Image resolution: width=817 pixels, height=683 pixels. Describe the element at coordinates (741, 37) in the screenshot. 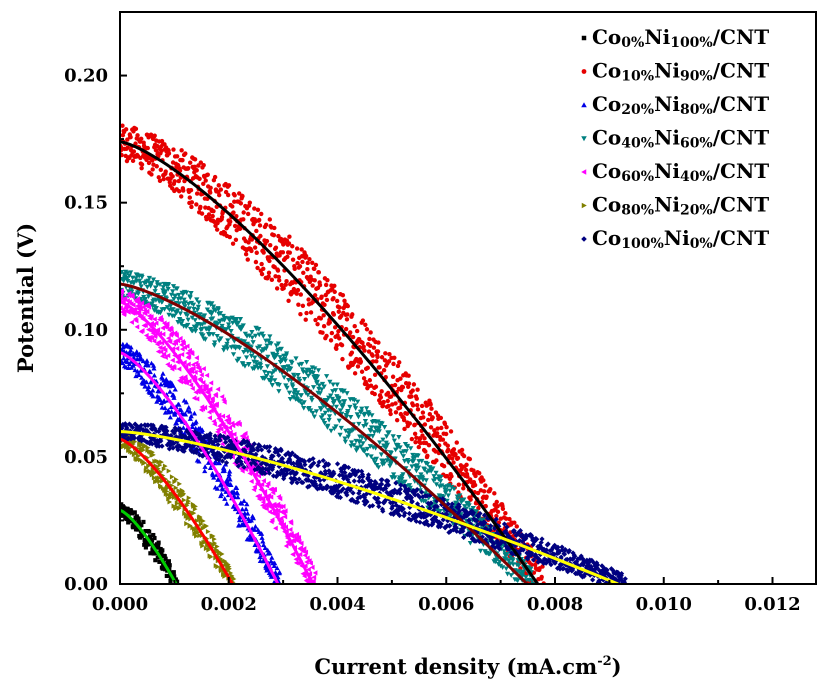

I see `legend-label-part: /CNT` at that location.